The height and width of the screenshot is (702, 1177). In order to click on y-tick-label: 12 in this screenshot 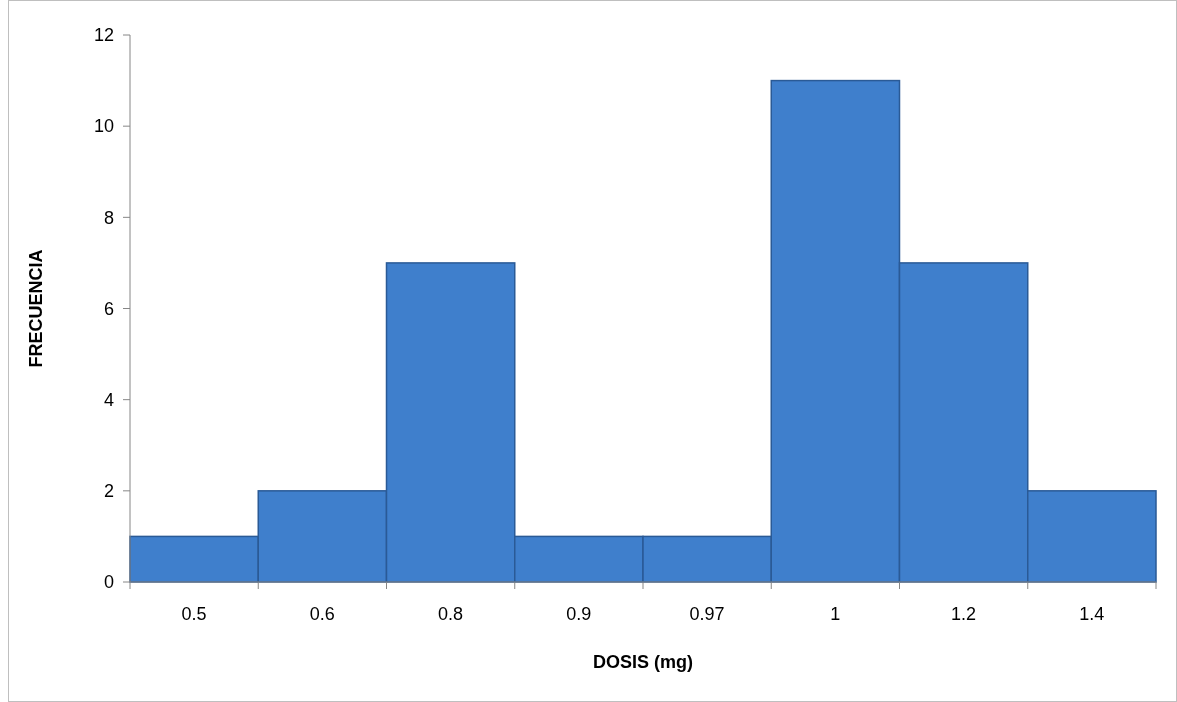, I will do `click(103, 35)`.